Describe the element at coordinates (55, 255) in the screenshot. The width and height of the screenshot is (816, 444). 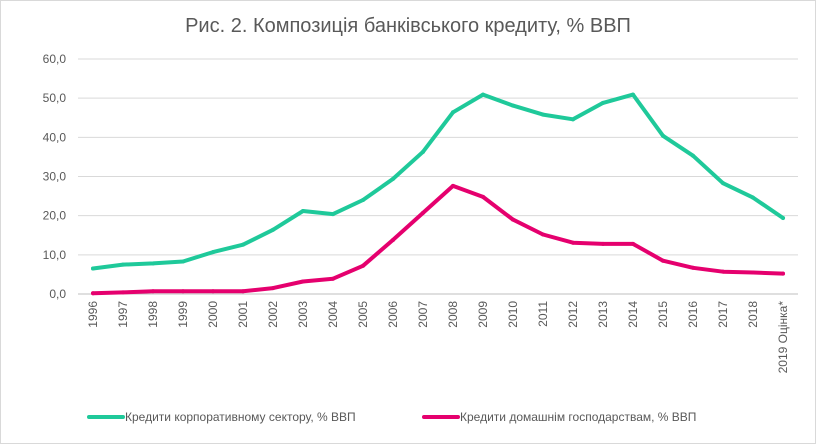
I see `y-tick-label: 10,0` at that location.